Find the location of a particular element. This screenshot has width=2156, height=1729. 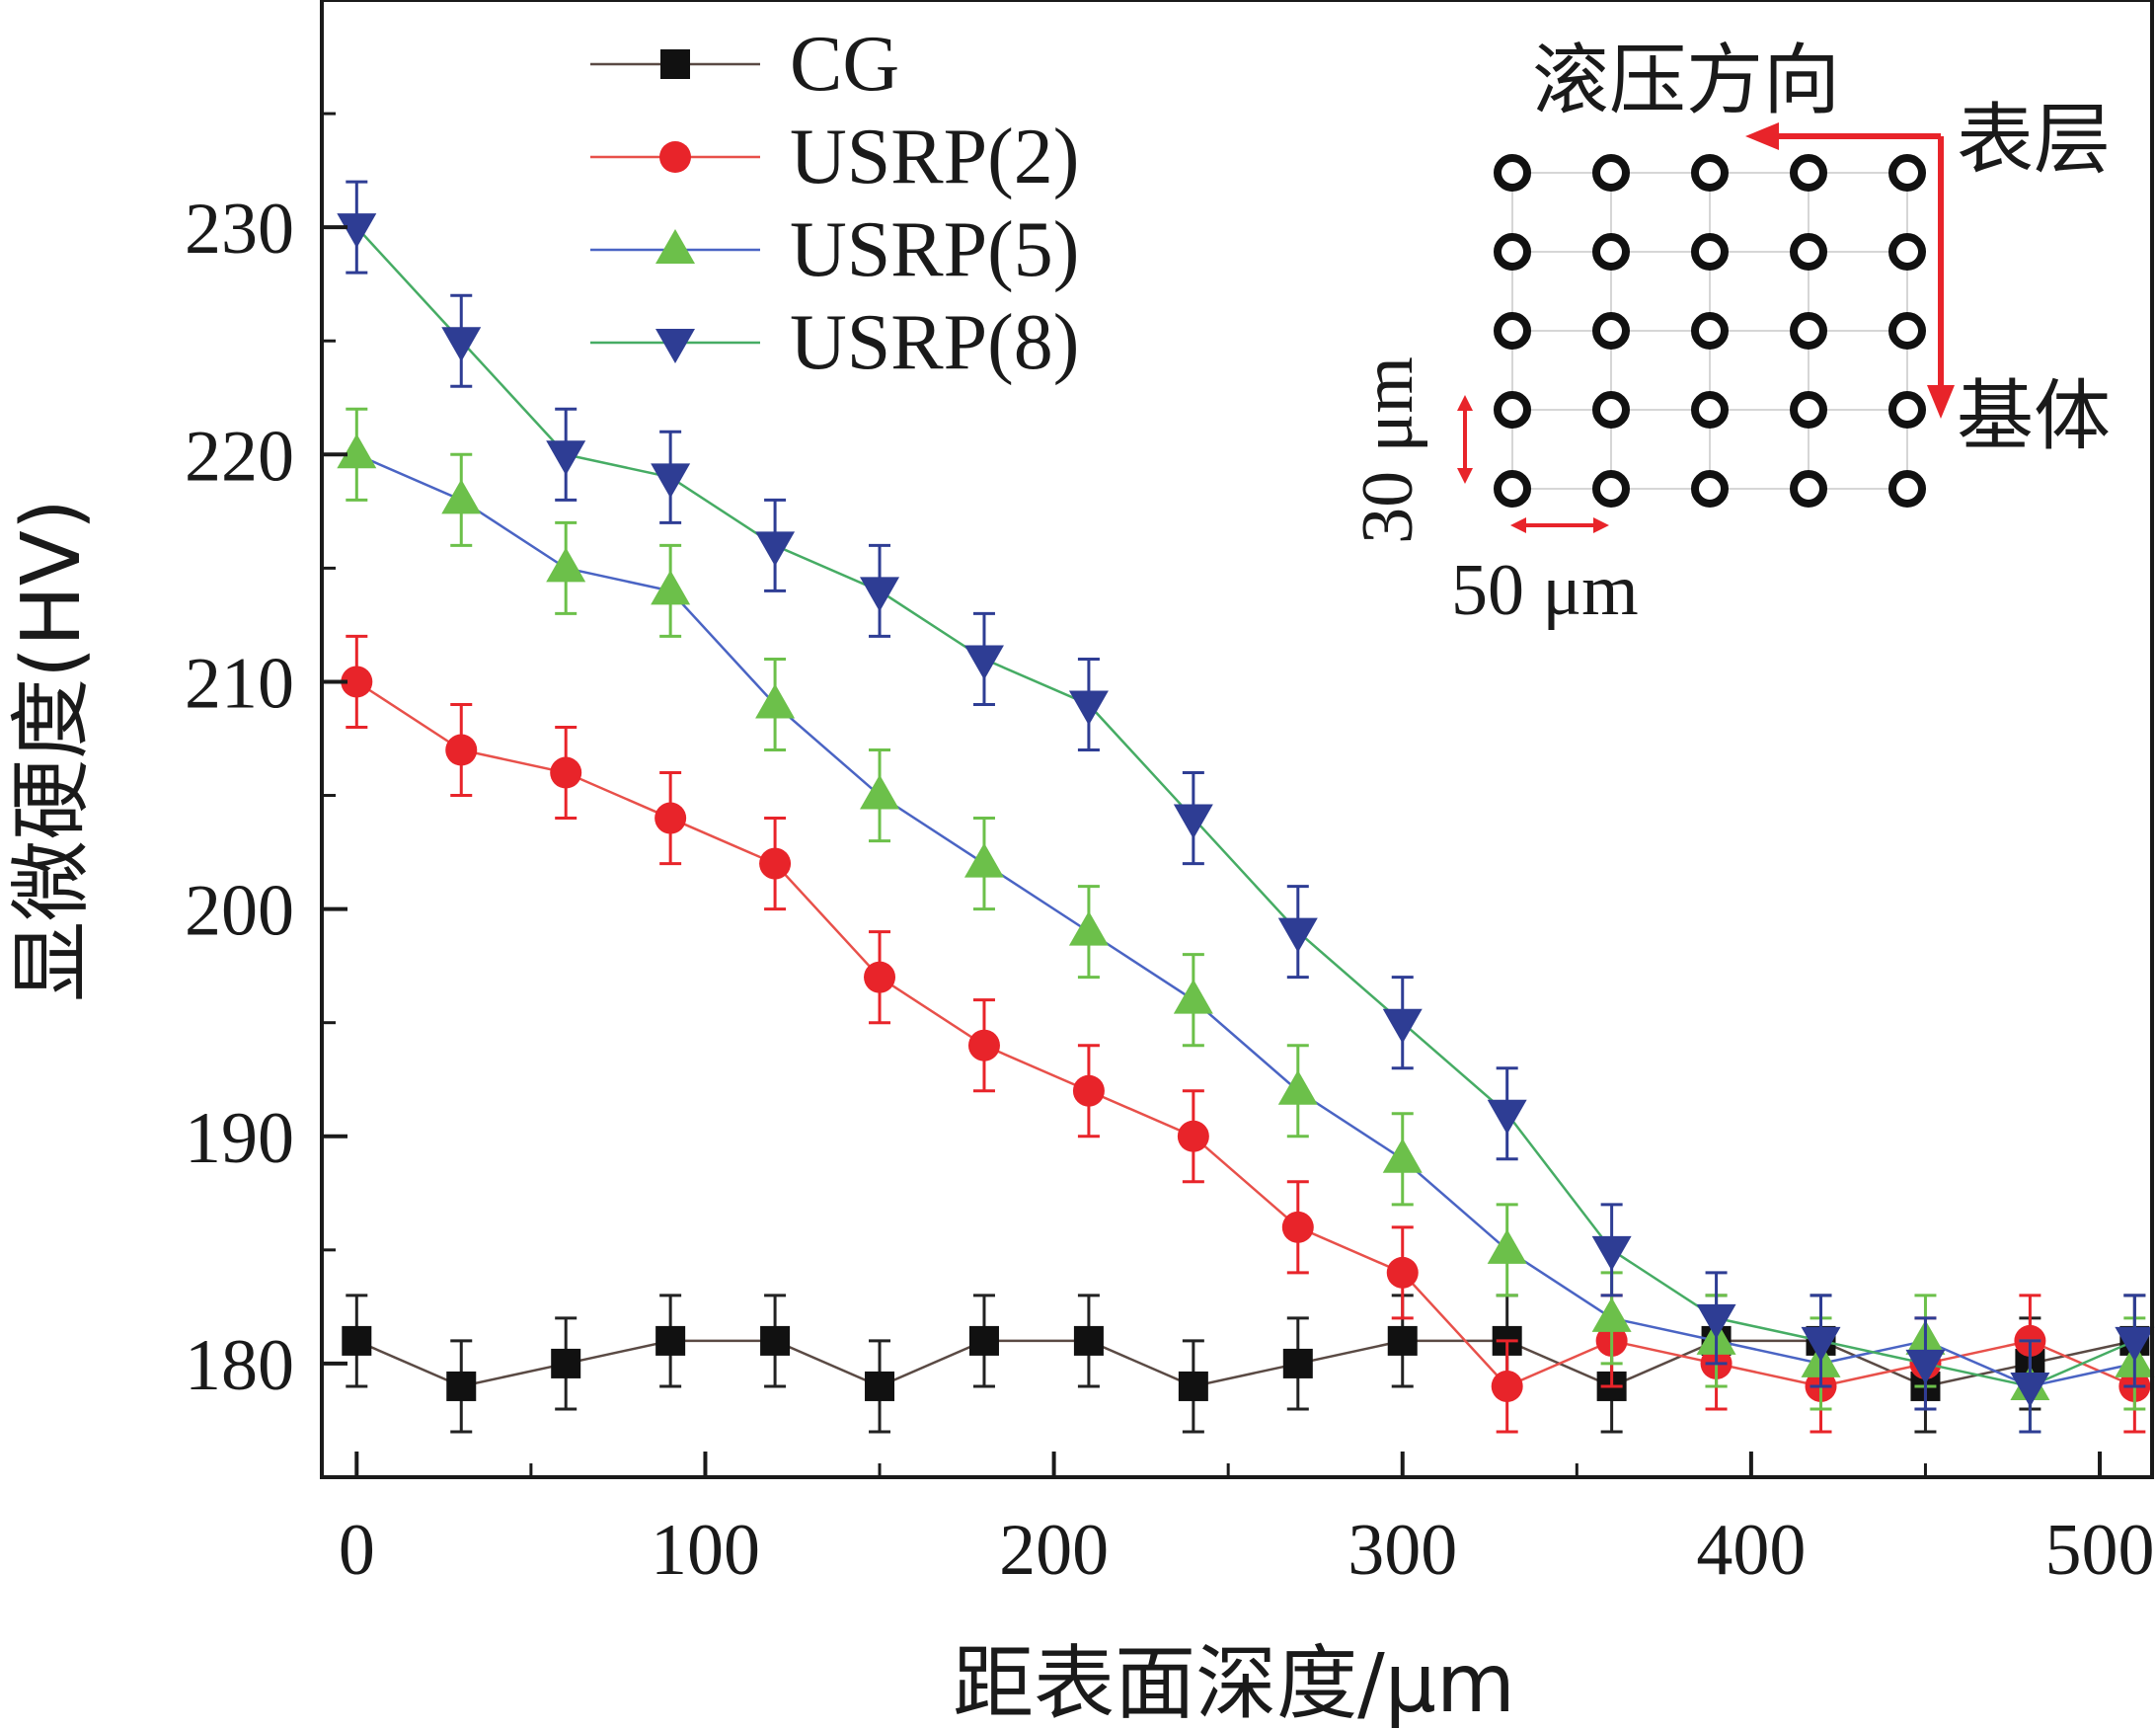

depth-arrow-head is located at coordinates (1941, 402).